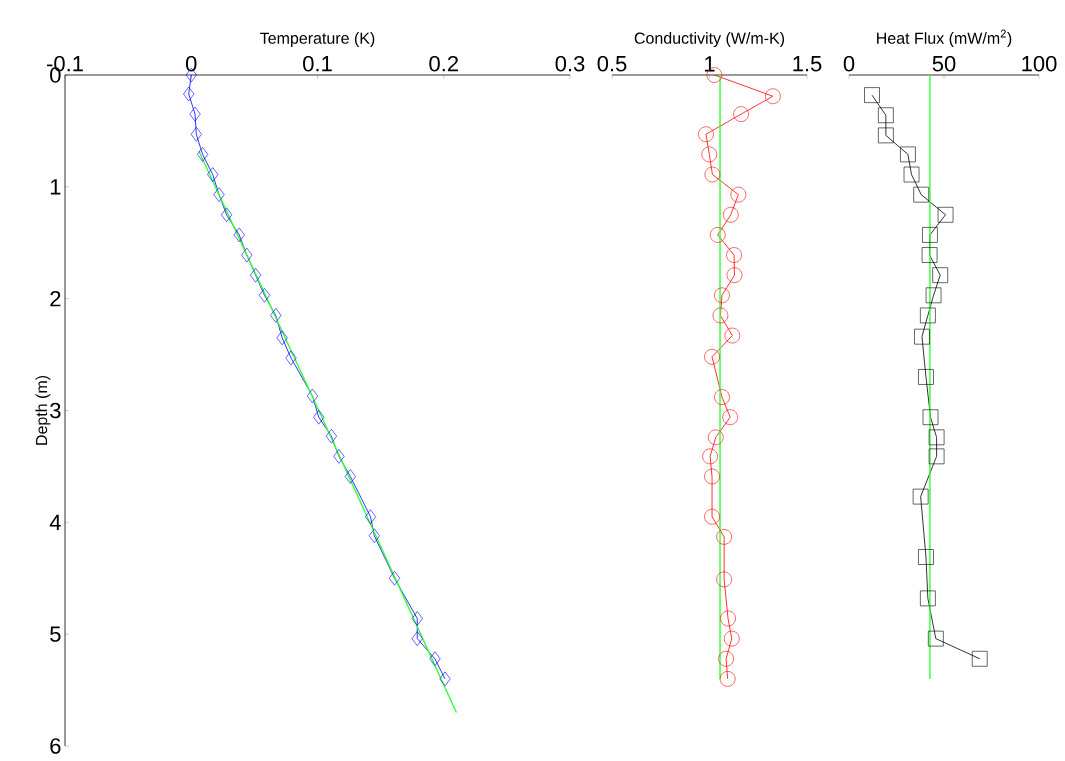 The height and width of the screenshot is (761, 1065). Describe the element at coordinates (443, 63) in the screenshot. I see `x-tick-label: 0.2` at that location.